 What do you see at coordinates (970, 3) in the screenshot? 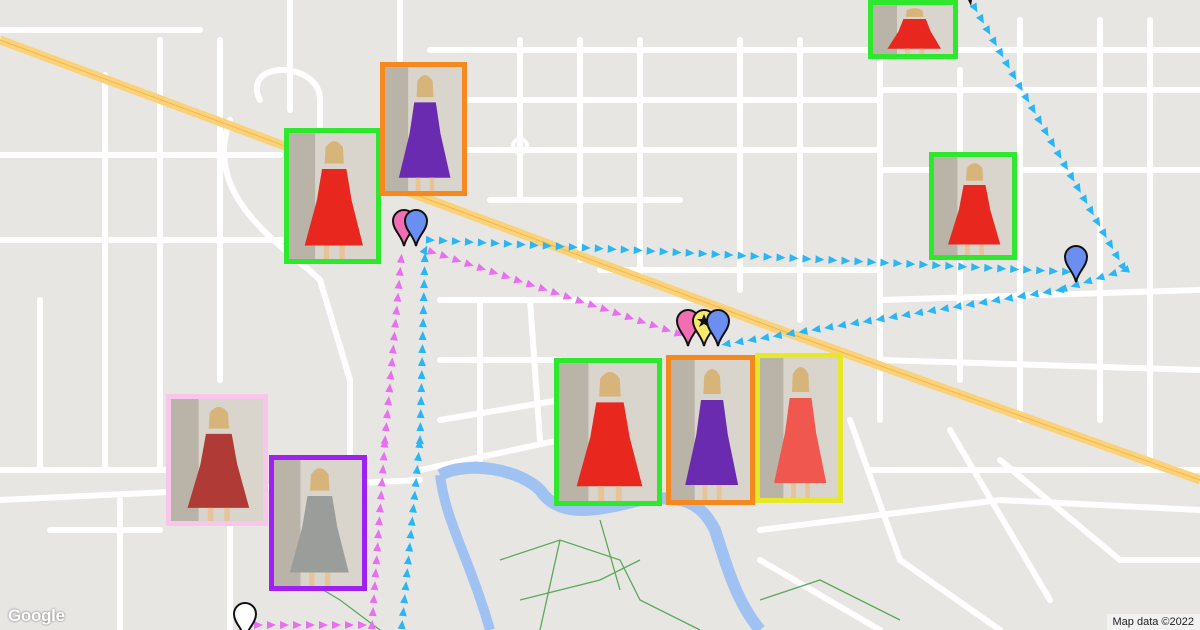
I see `black-pin-icon` at bounding box center [970, 3].